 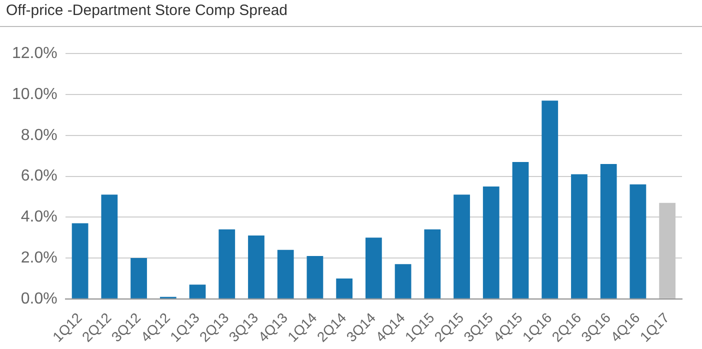 What do you see at coordinates (39, 217) in the screenshot?
I see `y-tick-label: 4.0%` at bounding box center [39, 217].